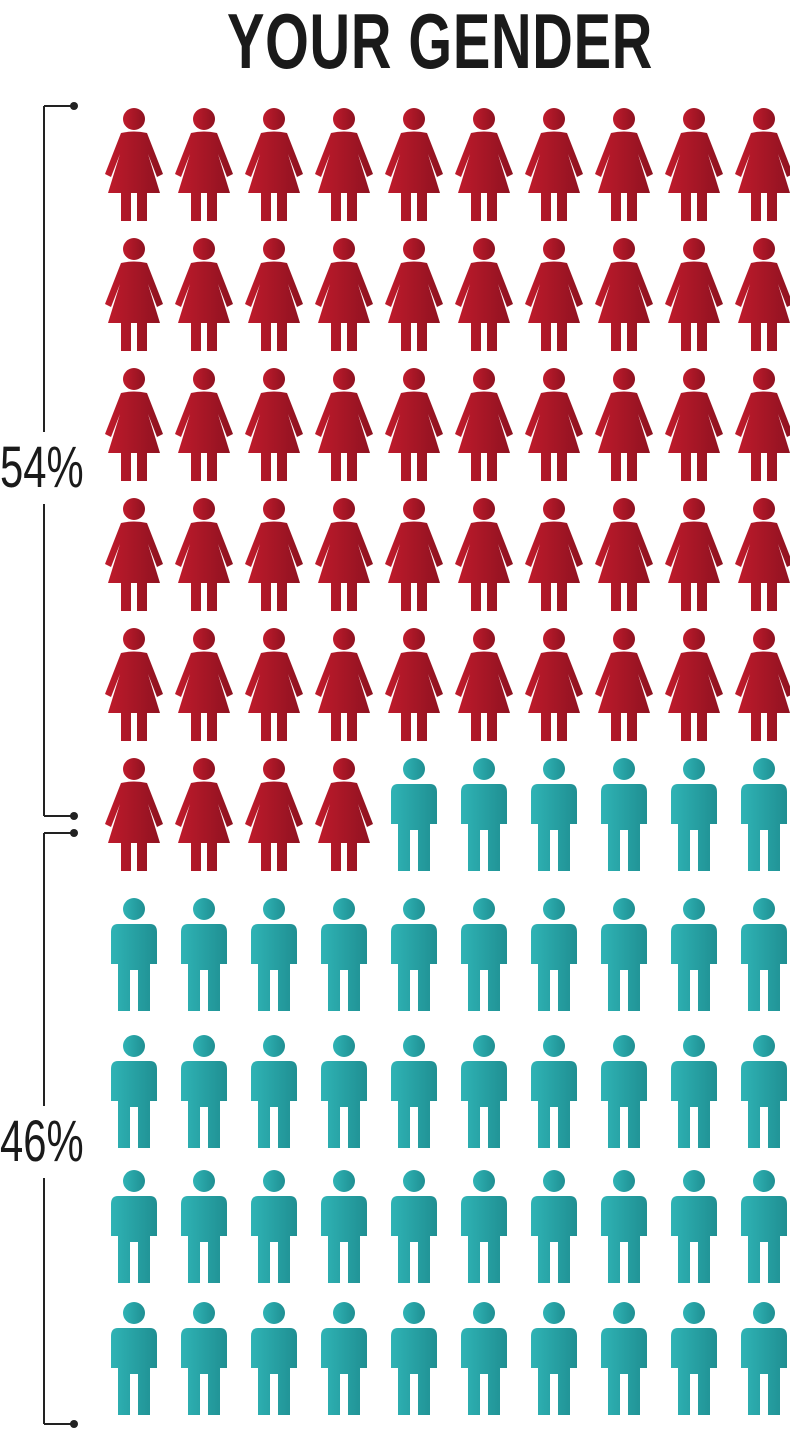 The width and height of the screenshot is (790, 1431). Describe the element at coordinates (43, 468) in the screenshot. I see `women-percent-label: 54%` at that location.